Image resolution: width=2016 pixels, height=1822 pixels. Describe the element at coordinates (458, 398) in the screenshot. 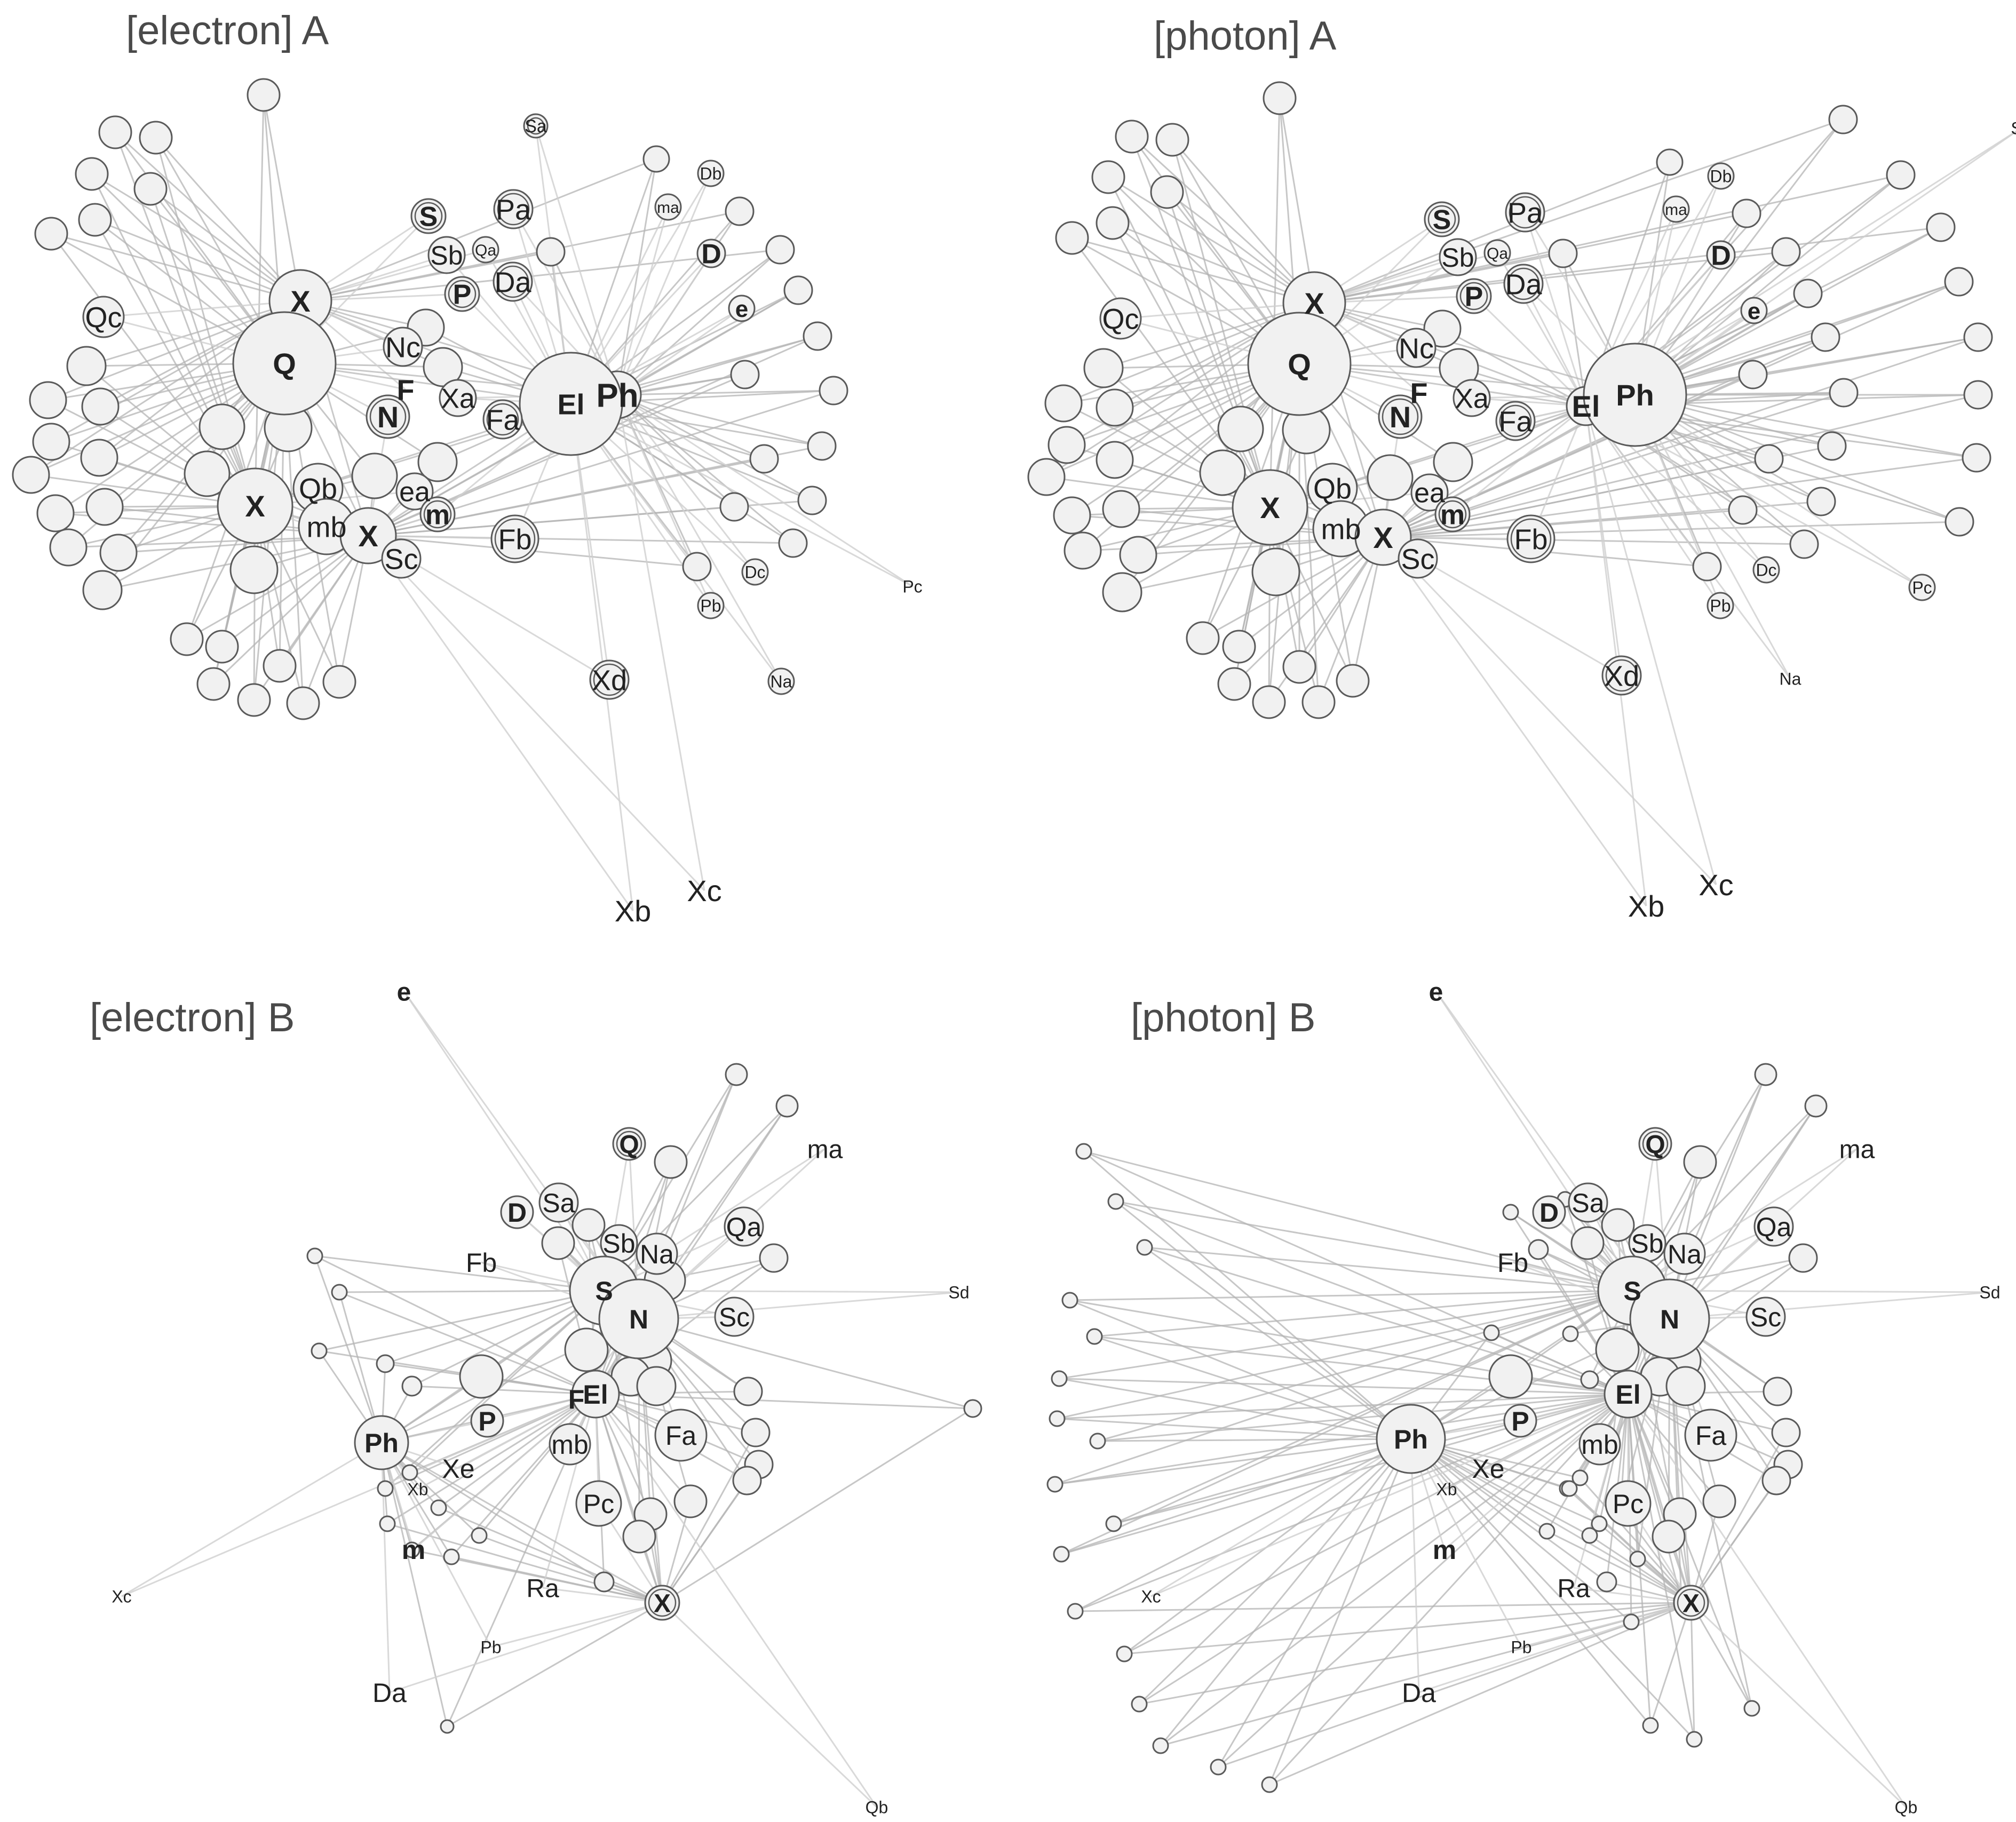

I see `graph-node-xa` at that location.